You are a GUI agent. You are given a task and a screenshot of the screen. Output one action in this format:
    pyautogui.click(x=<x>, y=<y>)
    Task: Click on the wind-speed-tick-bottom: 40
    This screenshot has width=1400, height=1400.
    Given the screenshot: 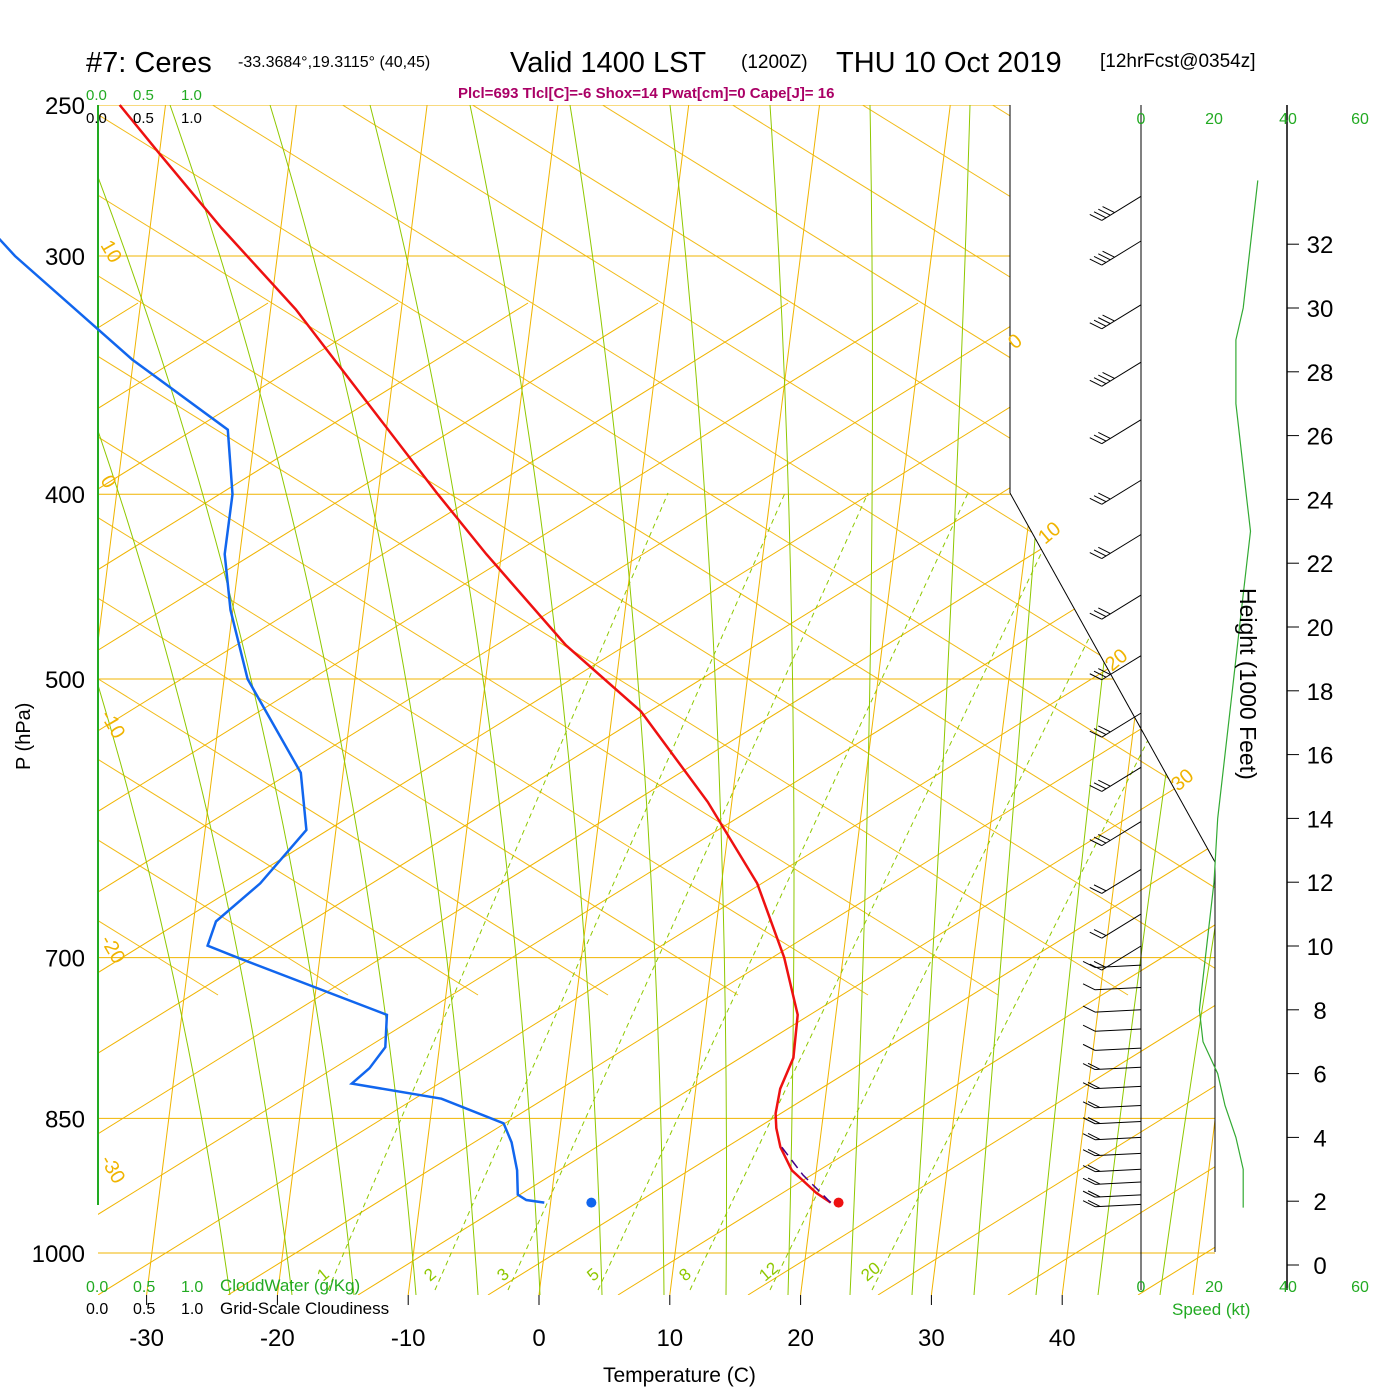 What is the action you would take?
    pyautogui.click(x=1288, y=1287)
    